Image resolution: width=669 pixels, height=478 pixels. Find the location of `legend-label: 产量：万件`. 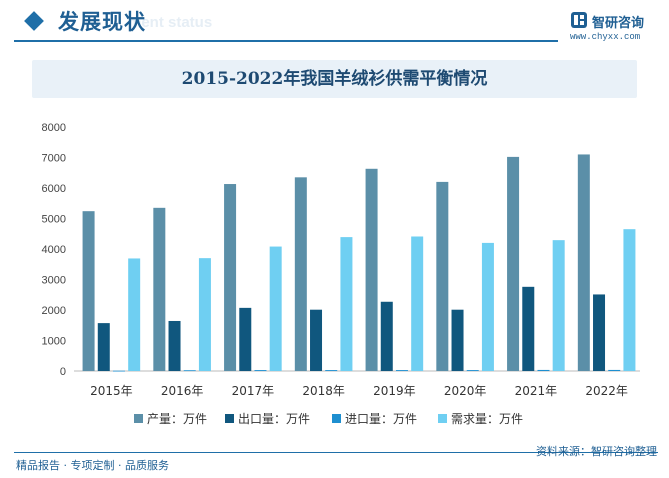

legend-label: 产量：万件 is located at coordinates (177, 419).